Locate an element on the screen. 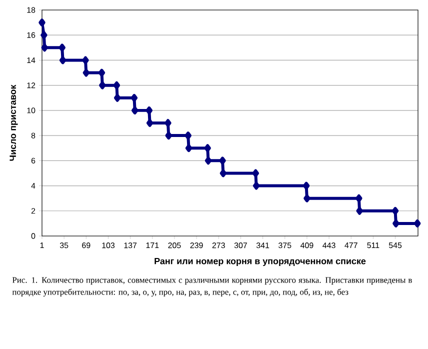 This screenshot has height=349, width=428. text: Рис. 1. Количество приставок, совместимых с различными корнями русского языка. Приставки приведены в порядке употребительности: по, за, о, у, про, на, раз, в, пере, с, от, при, до, под, об, из, не, без is located at coordinates (212, 287).